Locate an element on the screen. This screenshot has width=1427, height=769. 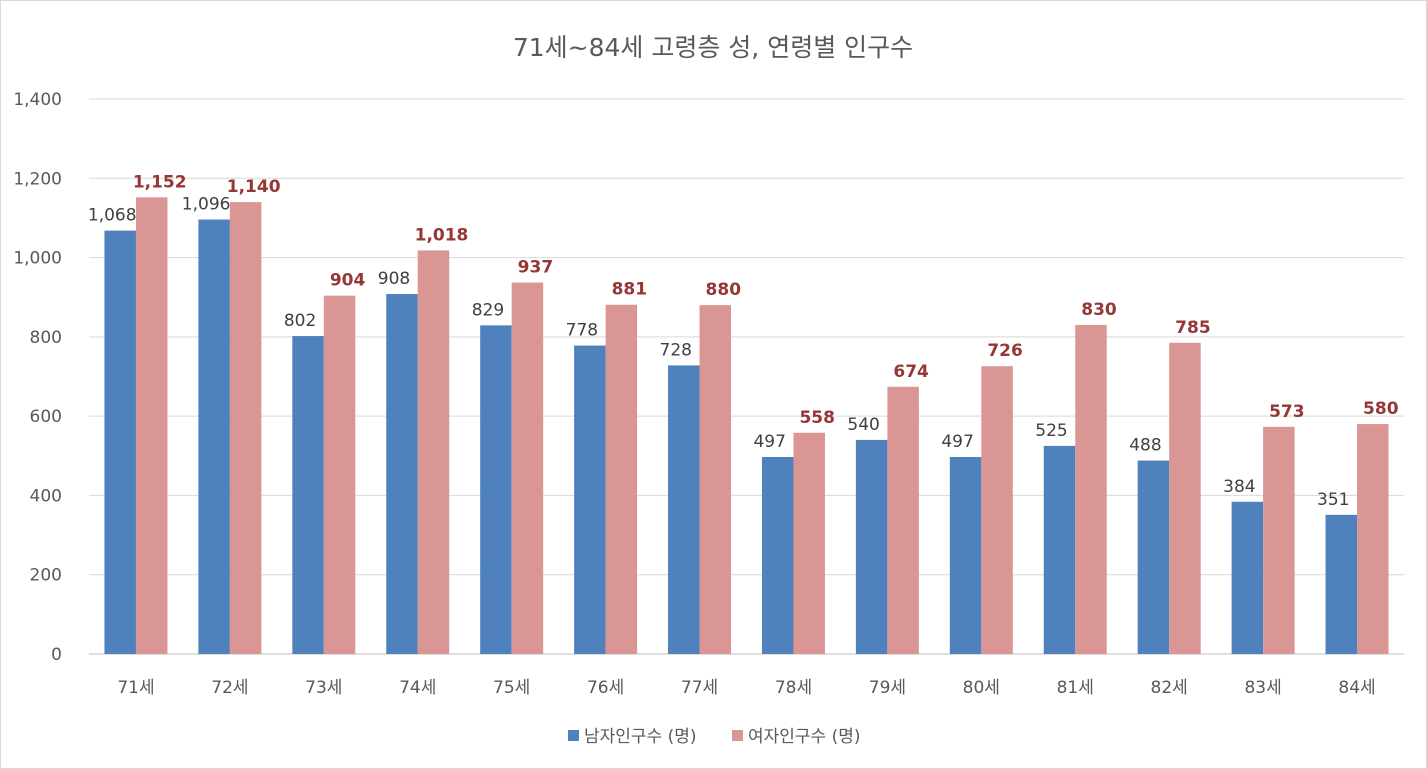
x-tick-label: 77세 is located at coordinates (699, 688).